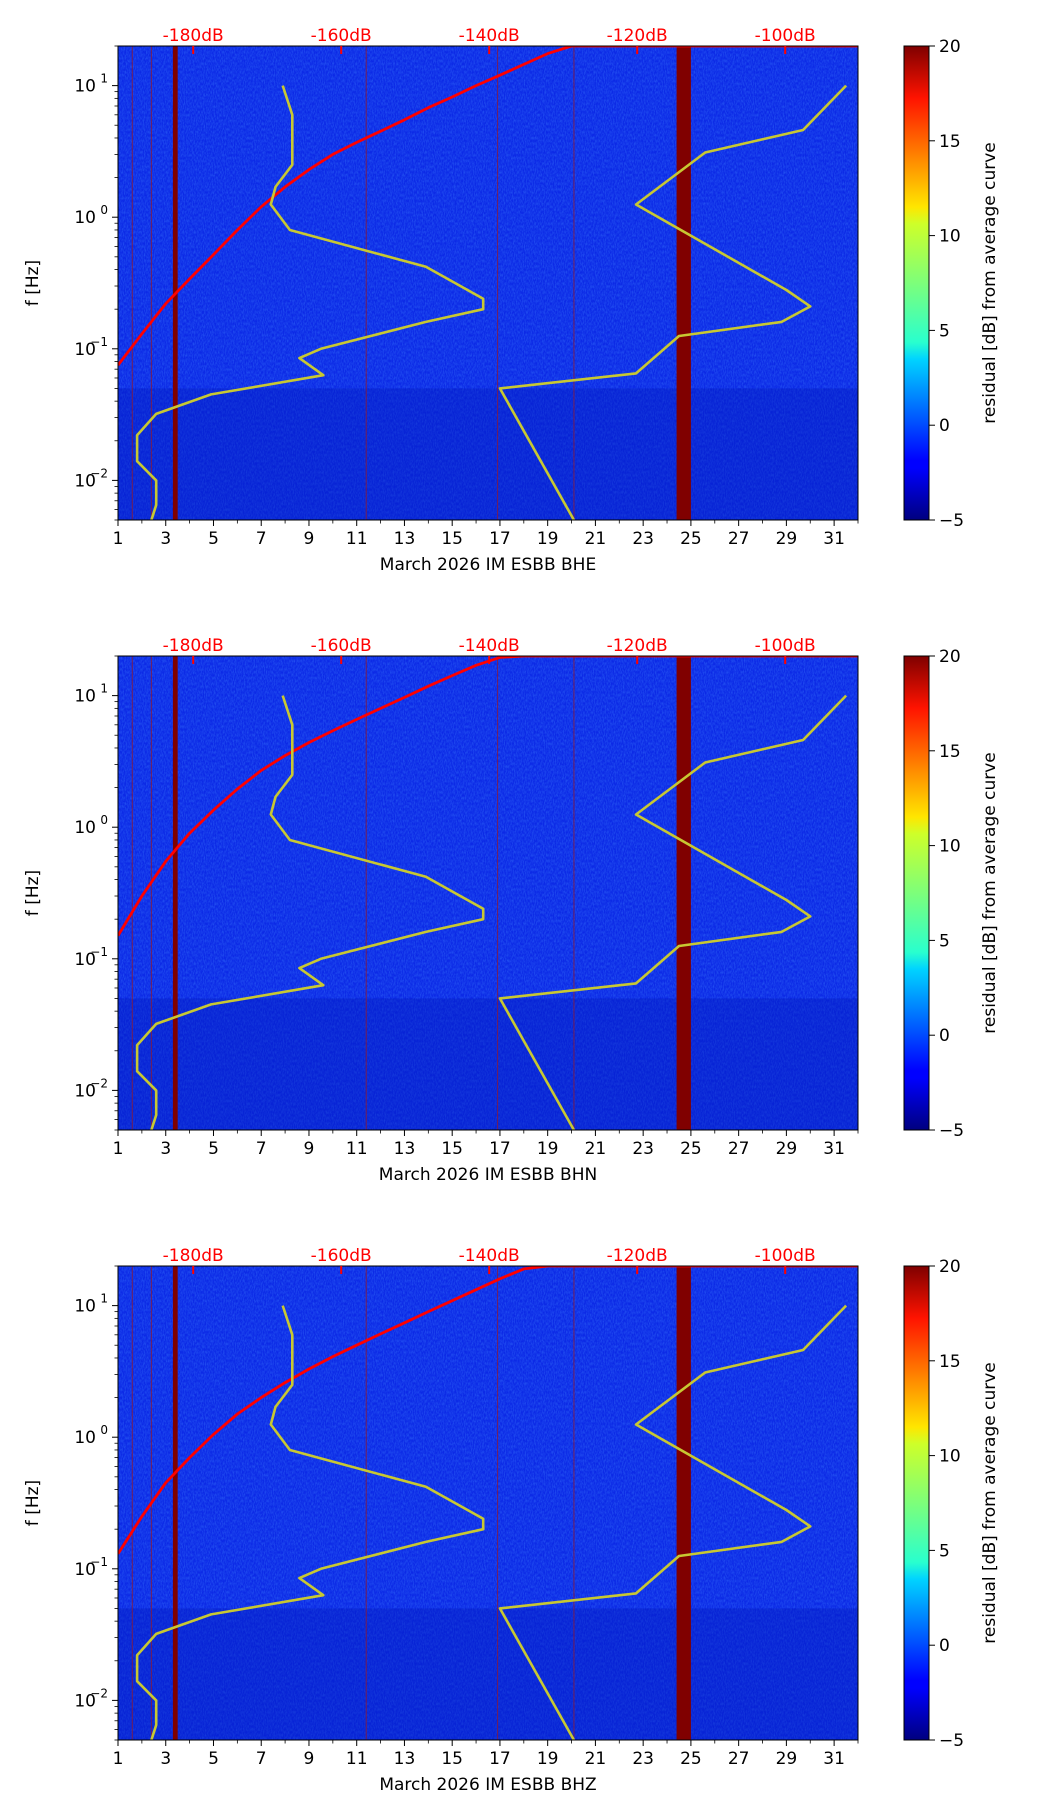 The height and width of the screenshot is (1806, 1052). Describe the element at coordinates (488, 565) in the screenshot. I see `x-axis-label: March 2026 IM ESBB BHE` at that location.